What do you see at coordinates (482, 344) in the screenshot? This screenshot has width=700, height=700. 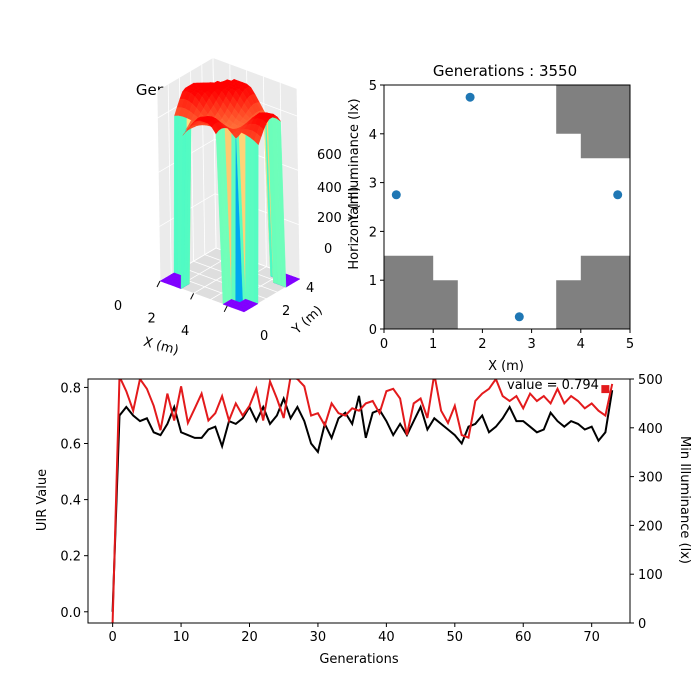 I see `scatter-x-tick-label: 2` at bounding box center [482, 344].